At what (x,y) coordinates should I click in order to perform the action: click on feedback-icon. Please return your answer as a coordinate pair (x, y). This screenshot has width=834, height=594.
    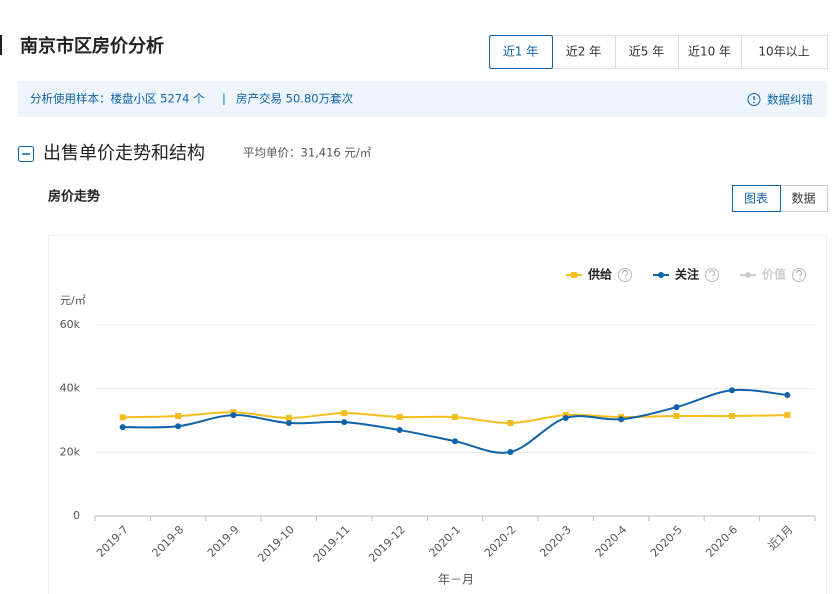
    Looking at the image, I should click on (754, 99).